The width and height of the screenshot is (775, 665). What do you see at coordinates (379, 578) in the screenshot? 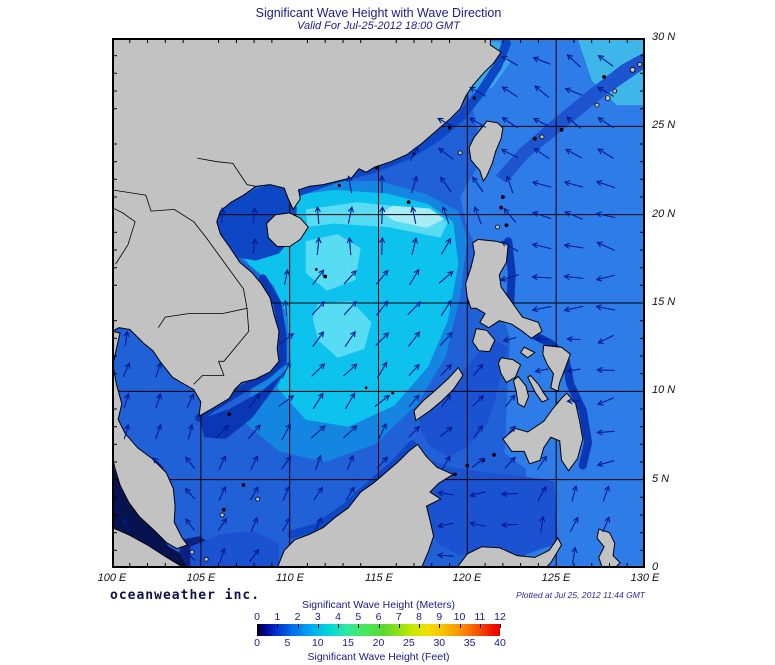
I see `x-axis-label: 115 E` at bounding box center [379, 578].